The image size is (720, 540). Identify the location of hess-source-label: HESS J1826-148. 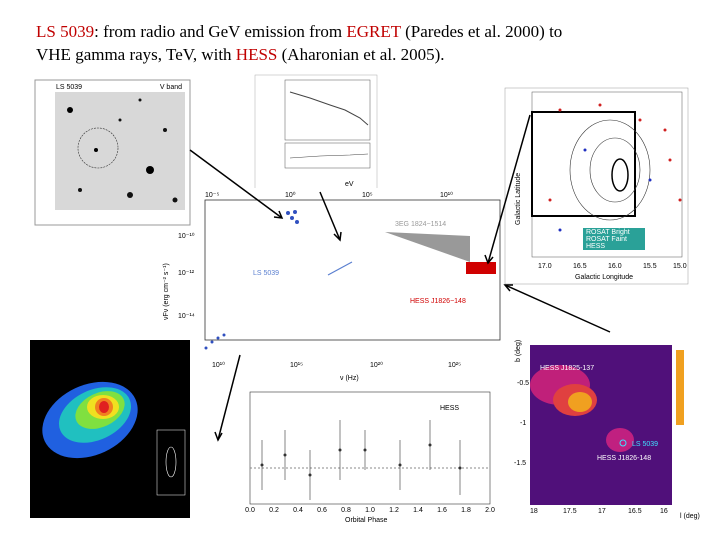
(624, 458).